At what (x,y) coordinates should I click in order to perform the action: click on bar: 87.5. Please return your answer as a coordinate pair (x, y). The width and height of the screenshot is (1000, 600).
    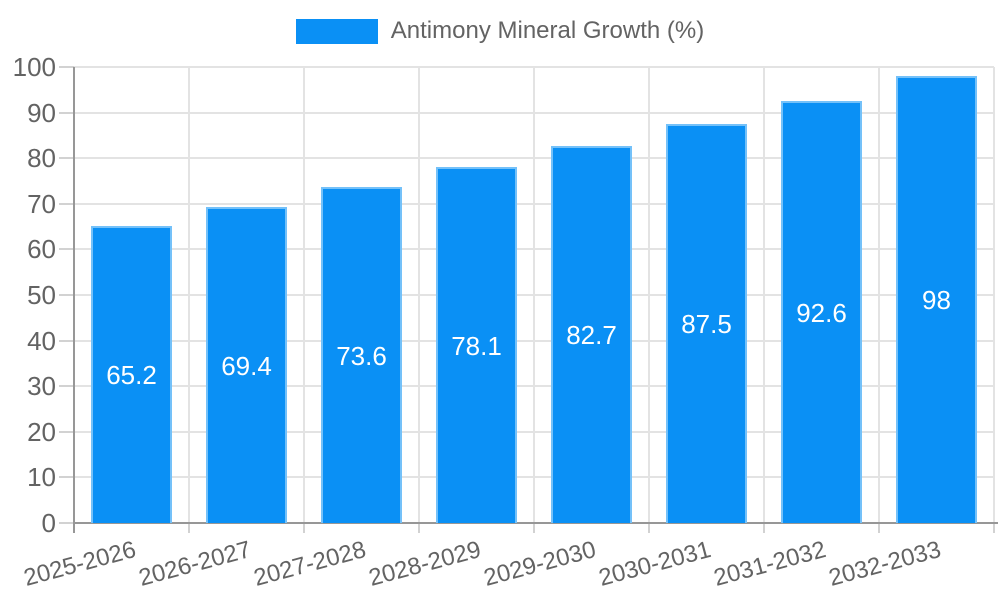
    Looking at the image, I should click on (706, 323).